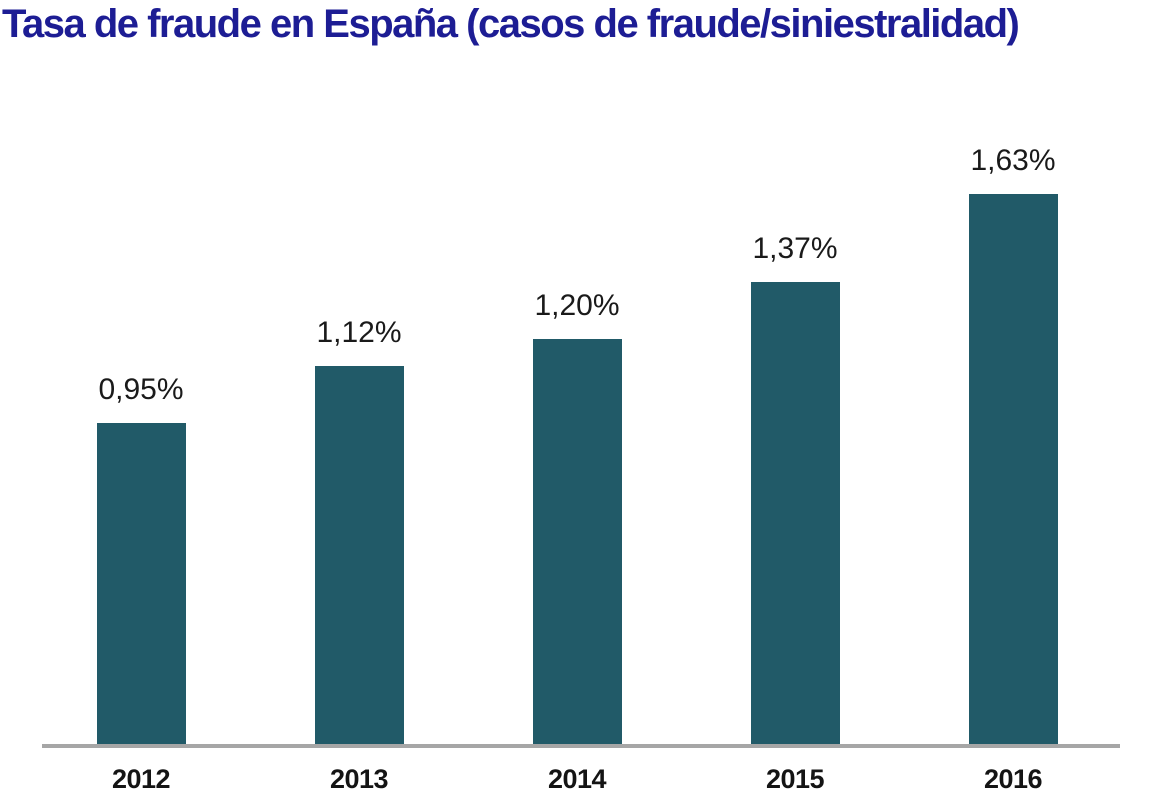 The image size is (1149, 802). I want to click on x-axis-line, so click(581, 746).